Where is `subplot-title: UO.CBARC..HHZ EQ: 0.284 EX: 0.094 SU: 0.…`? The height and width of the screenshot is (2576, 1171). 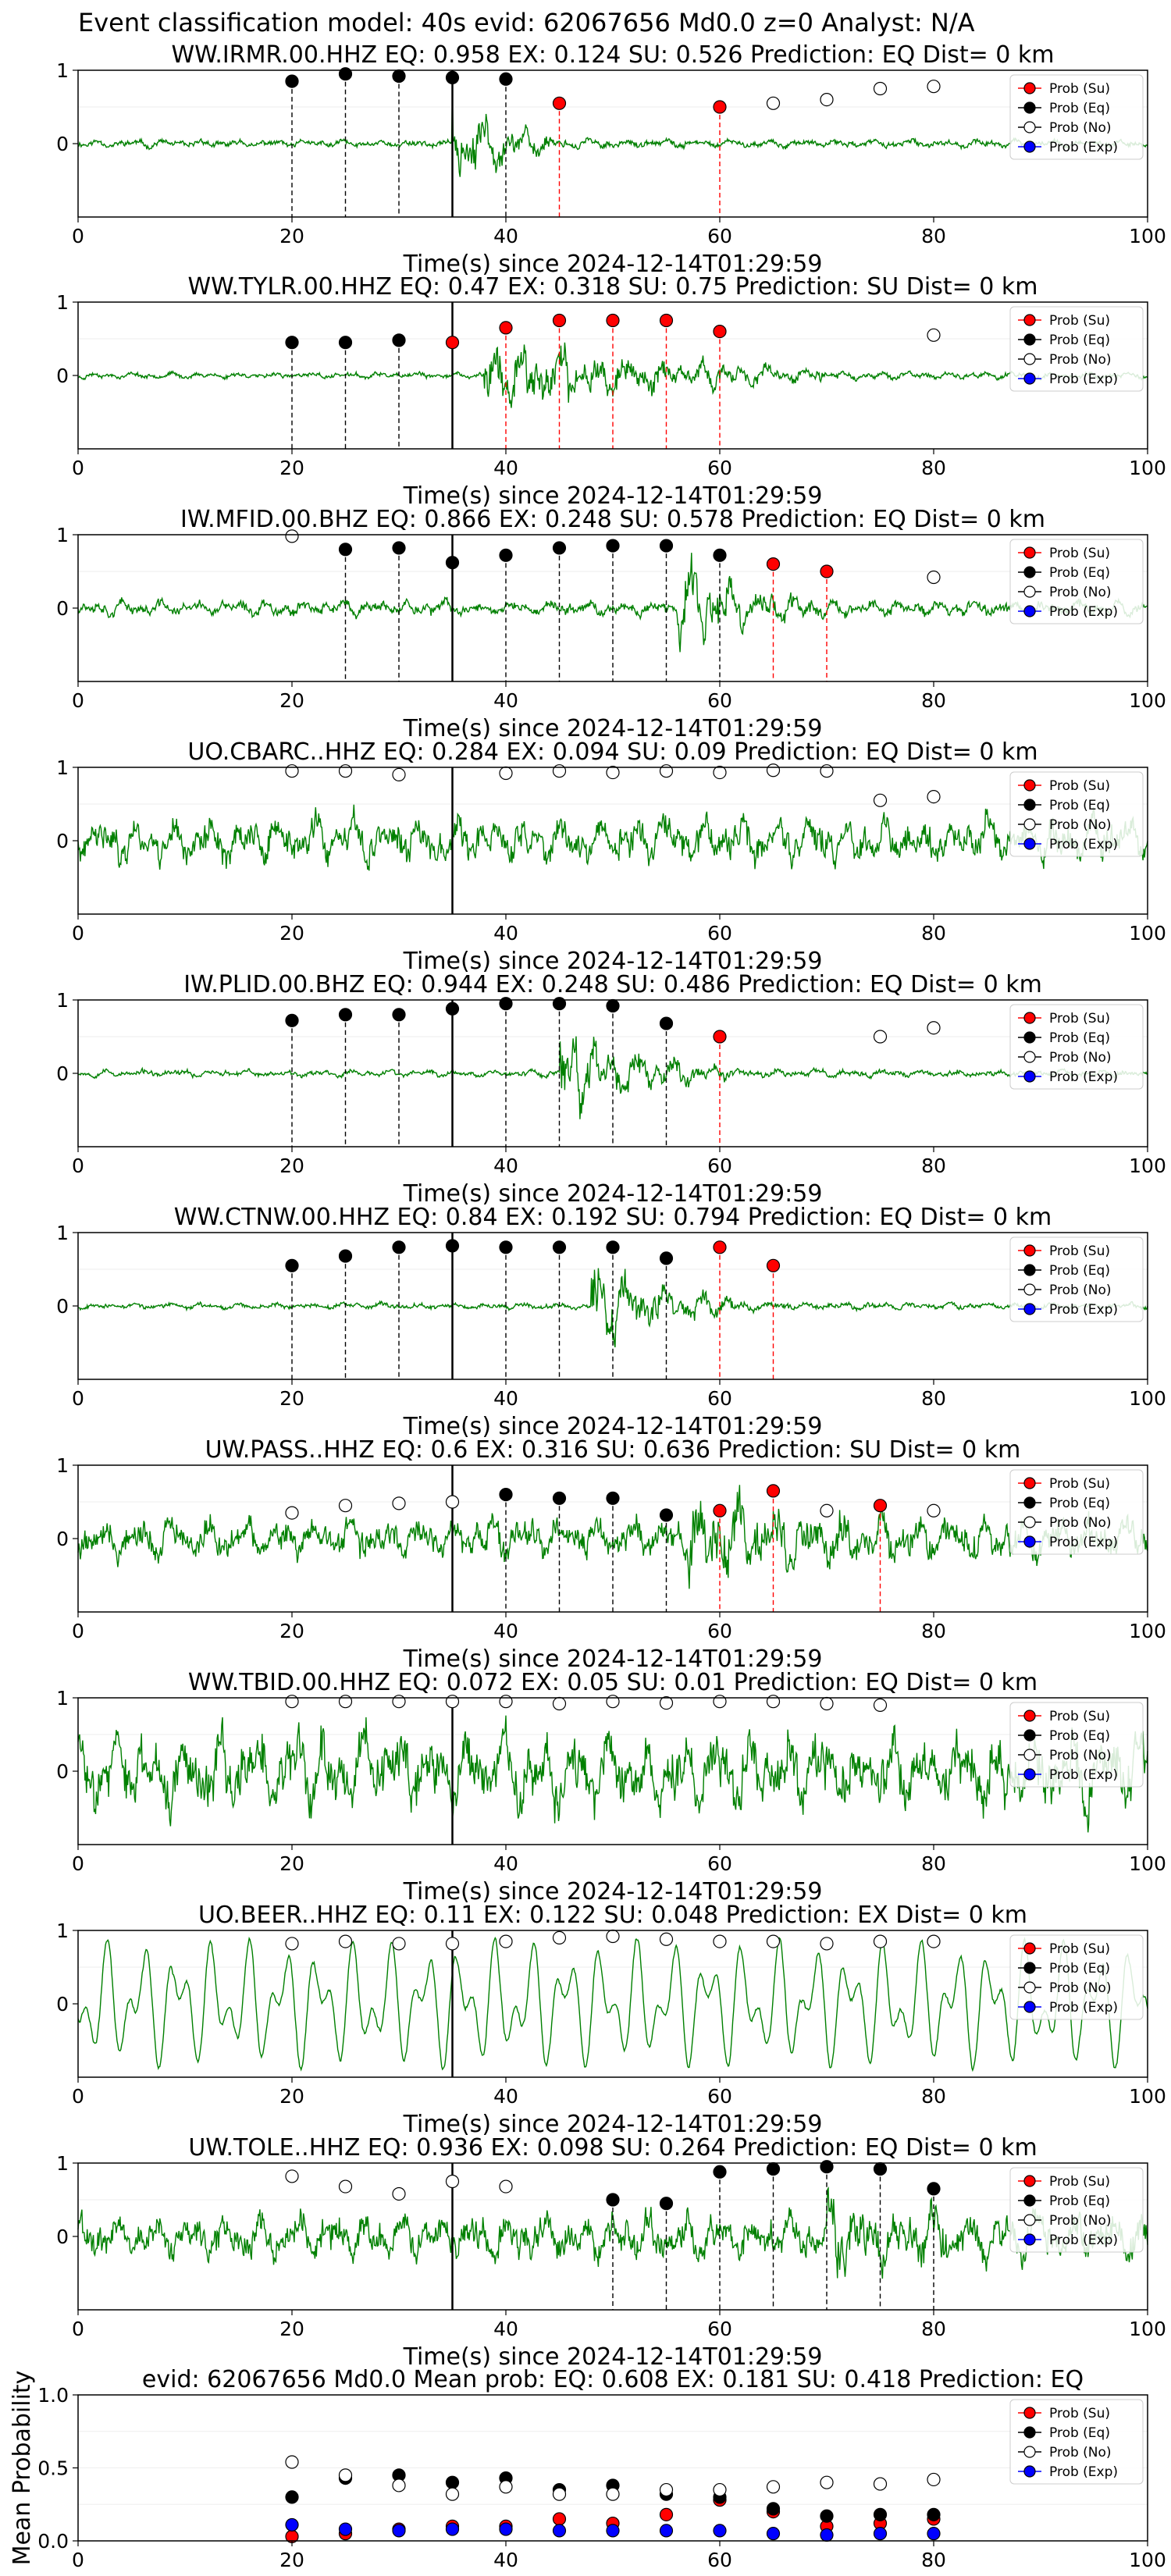 subplot-title: UO.CBARC..HHZ EQ: 0.284 EX: 0.094 SU: 0.… is located at coordinates (612, 752).